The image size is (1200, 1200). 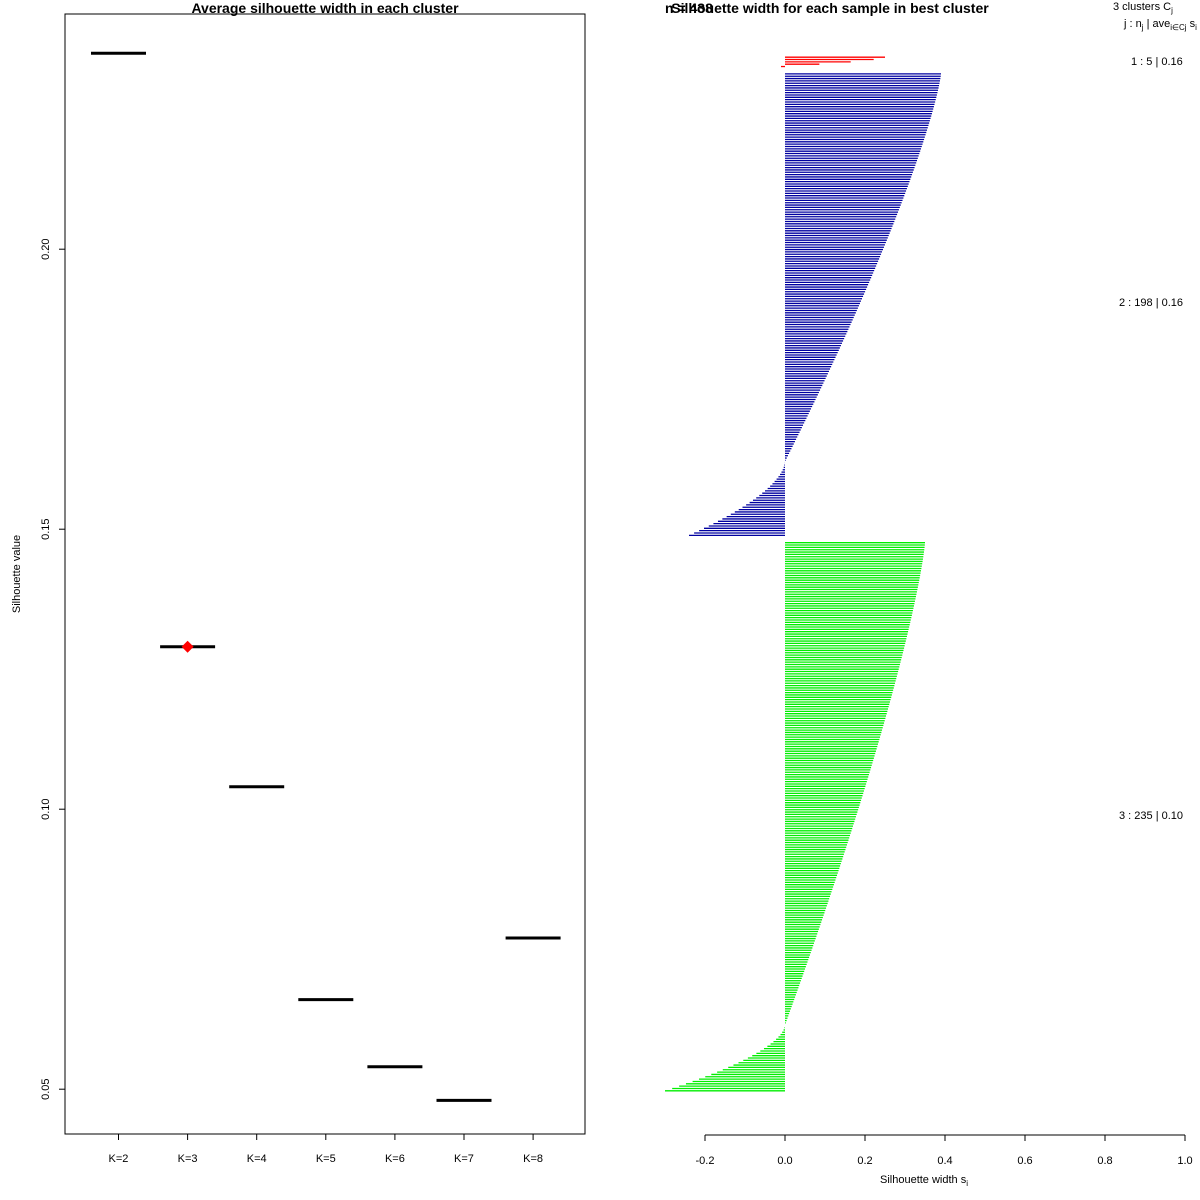 I want to click on left-y-tick-label-2: 0.15, so click(x=46, y=528).